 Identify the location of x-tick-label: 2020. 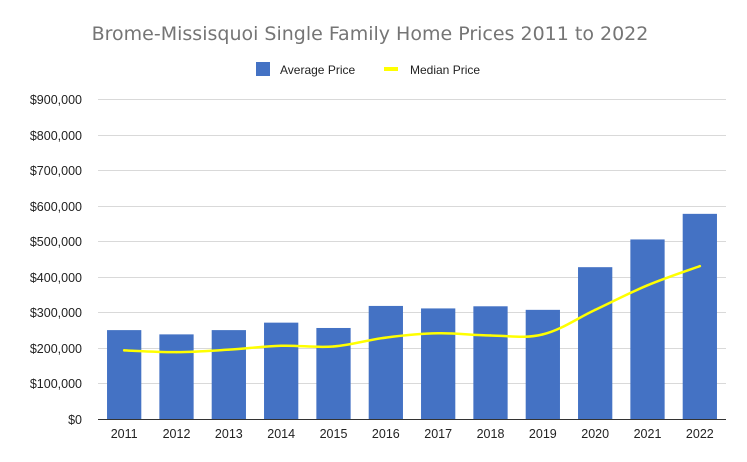
(595, 434).